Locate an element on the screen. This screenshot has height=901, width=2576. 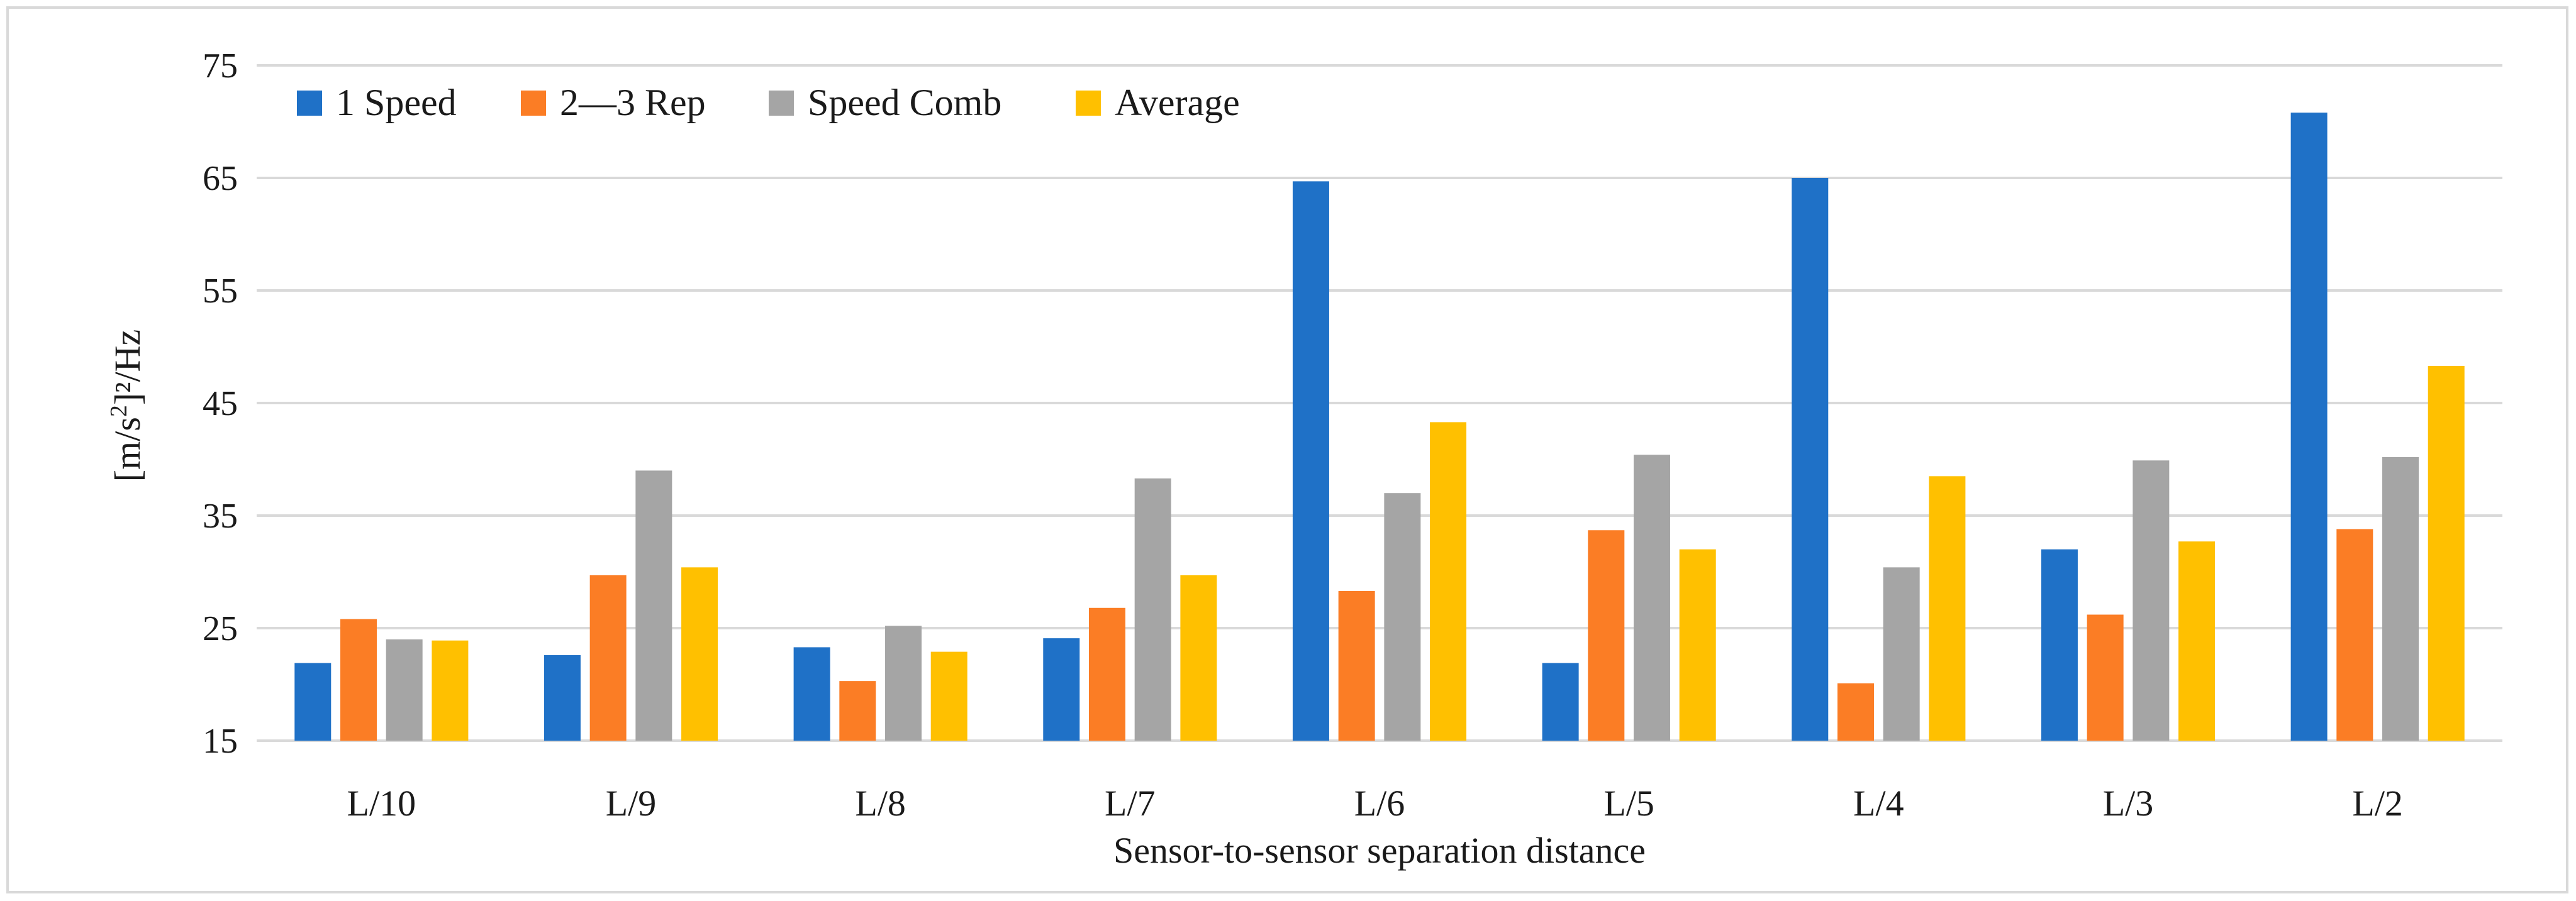
y-tick-label: 55 is located at coordinates (220, 291).